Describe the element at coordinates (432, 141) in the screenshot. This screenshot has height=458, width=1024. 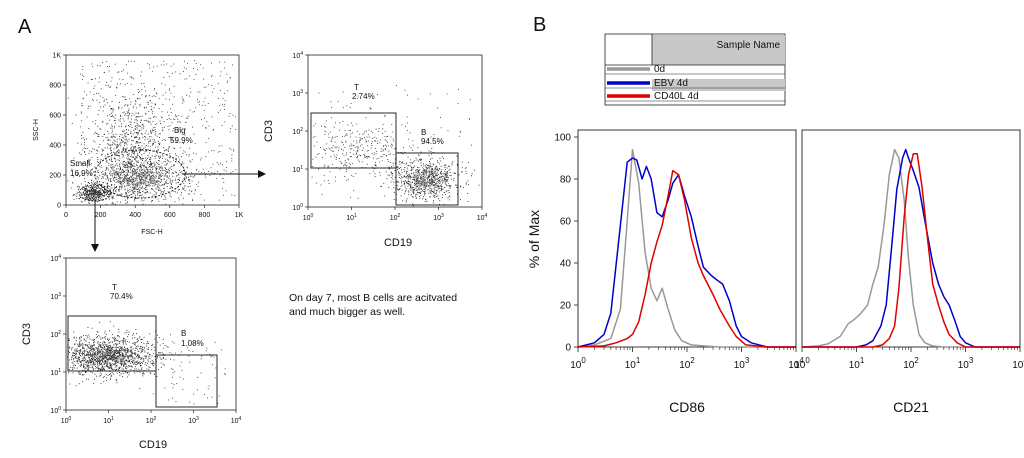
I see `gate-b-percent: 94.5%` at that location.